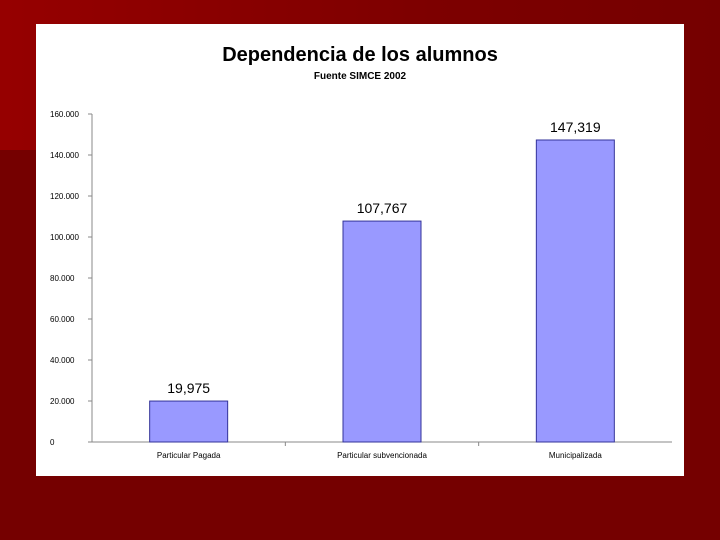  Describe the element at coordinates (575, 455) in the screenshot. I see `x-tick-label: Municipalizada` at that location.